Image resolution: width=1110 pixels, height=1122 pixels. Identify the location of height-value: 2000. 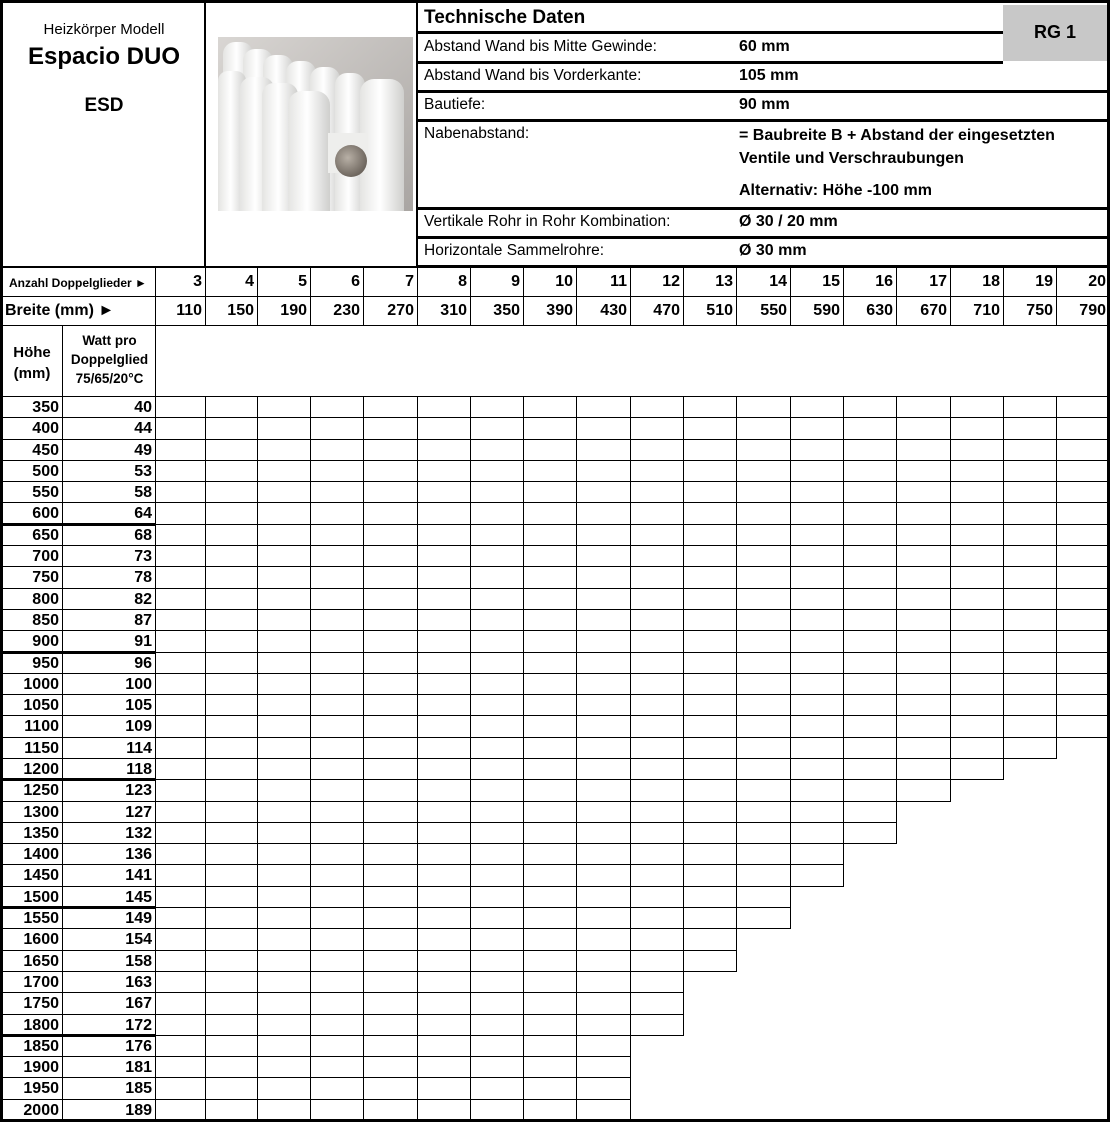
(41, 1110).